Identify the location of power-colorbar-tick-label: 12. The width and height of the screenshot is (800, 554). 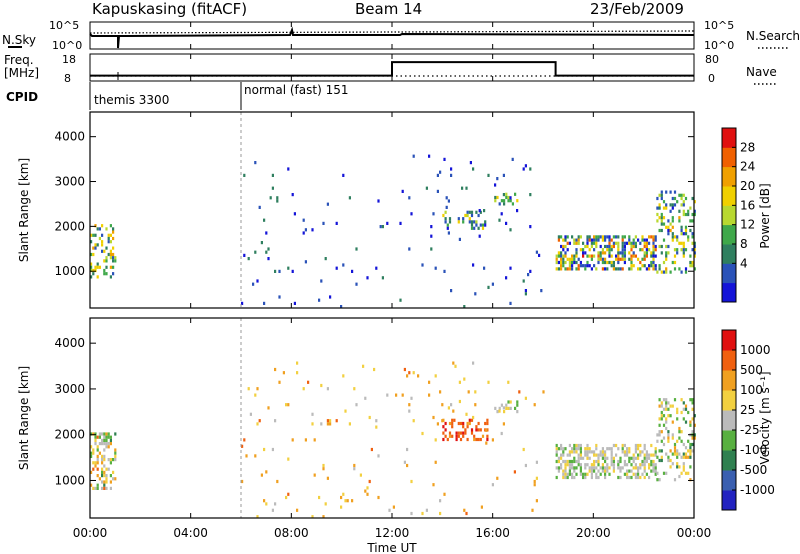
(747, 225).